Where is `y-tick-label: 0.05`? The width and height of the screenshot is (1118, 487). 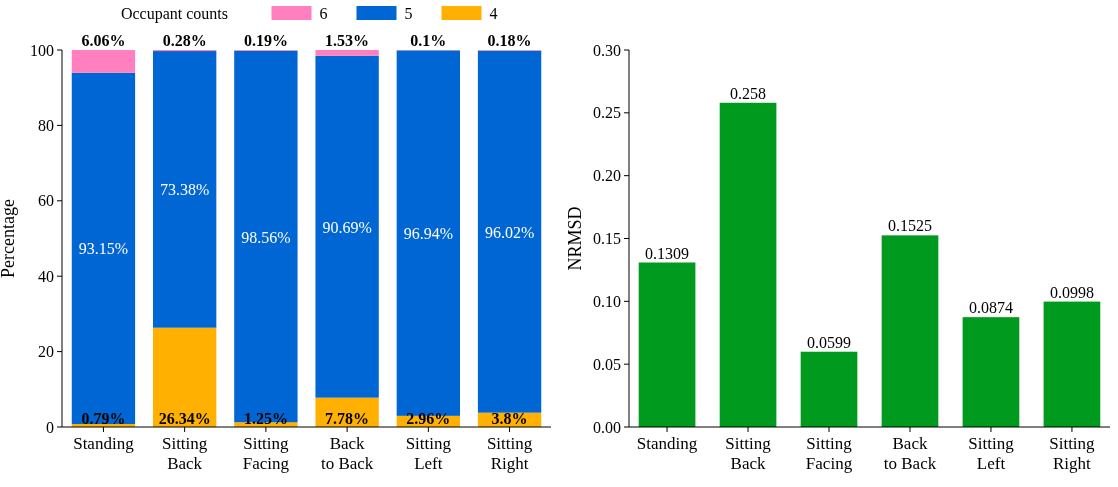
y-tick-label: 0.05 is located at coordinates (607, 364).